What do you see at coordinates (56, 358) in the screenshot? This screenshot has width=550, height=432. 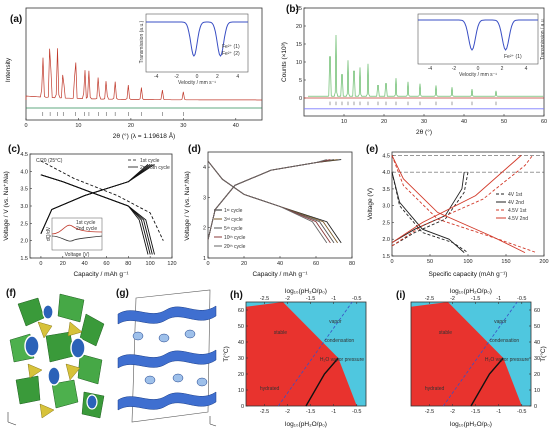 I see `panel-f` at bounding box center [56, 358].